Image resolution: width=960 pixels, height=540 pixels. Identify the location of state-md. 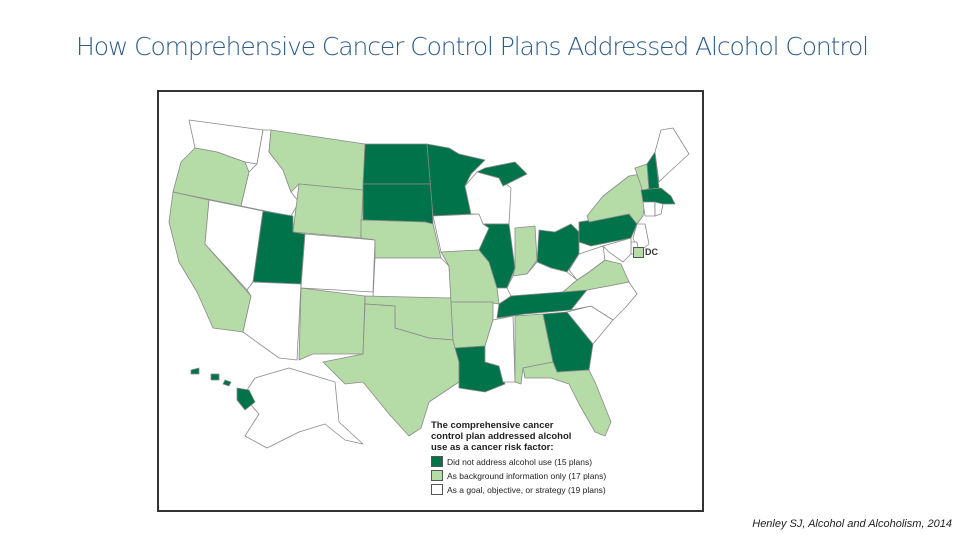
(617, 250).